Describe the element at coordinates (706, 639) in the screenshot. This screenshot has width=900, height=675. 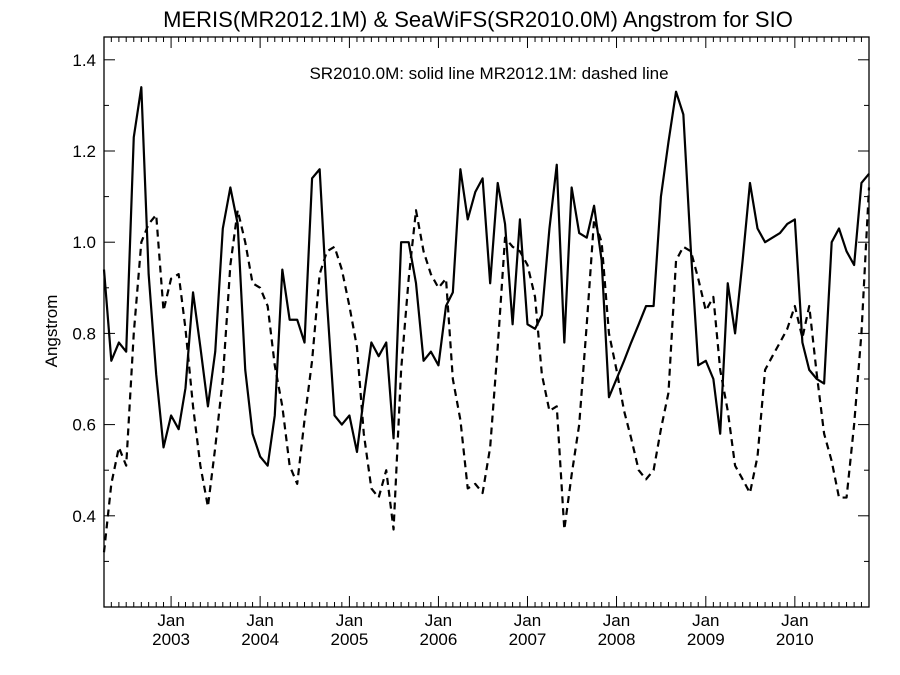
I see `x-tick-year-label: 2009` at that location.